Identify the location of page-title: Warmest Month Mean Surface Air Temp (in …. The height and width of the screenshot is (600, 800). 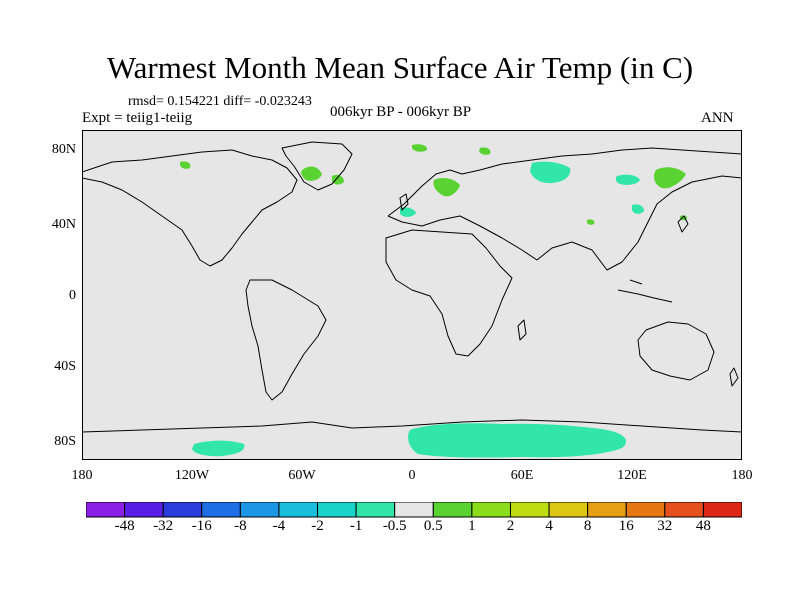
(400, 67).